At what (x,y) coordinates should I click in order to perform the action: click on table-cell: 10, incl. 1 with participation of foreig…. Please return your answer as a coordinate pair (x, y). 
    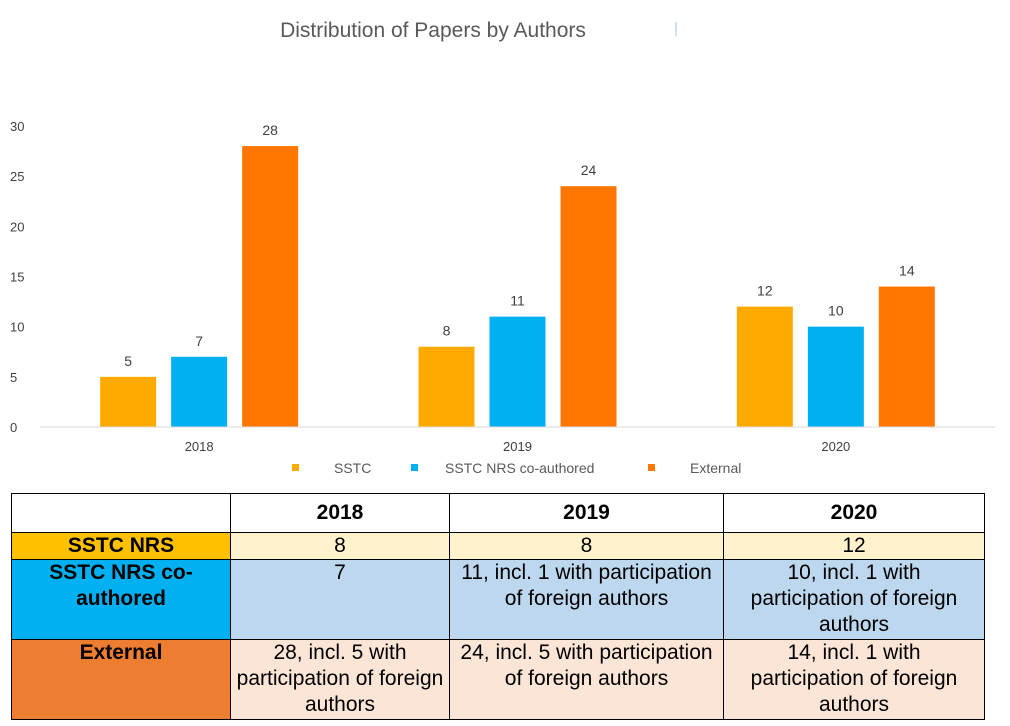
    Looking at the image, I should click on (854, 599).